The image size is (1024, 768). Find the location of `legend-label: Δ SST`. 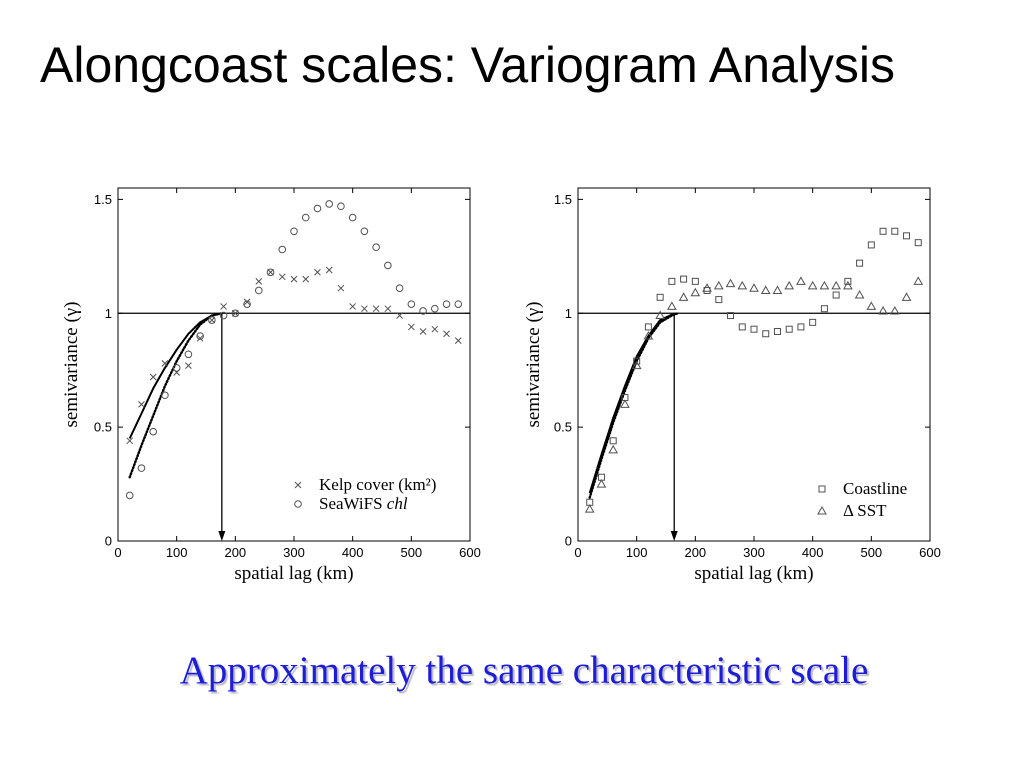

legend-label: Δ SST is located at coordinates (865, 510).